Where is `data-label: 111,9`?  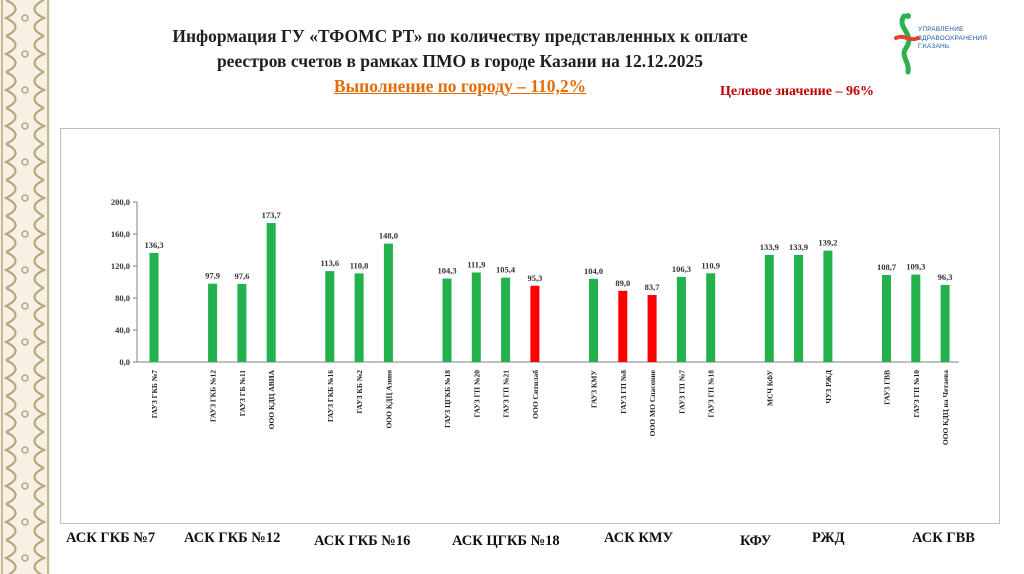
data-label: 111,9 is located at coordinates (476, 264).